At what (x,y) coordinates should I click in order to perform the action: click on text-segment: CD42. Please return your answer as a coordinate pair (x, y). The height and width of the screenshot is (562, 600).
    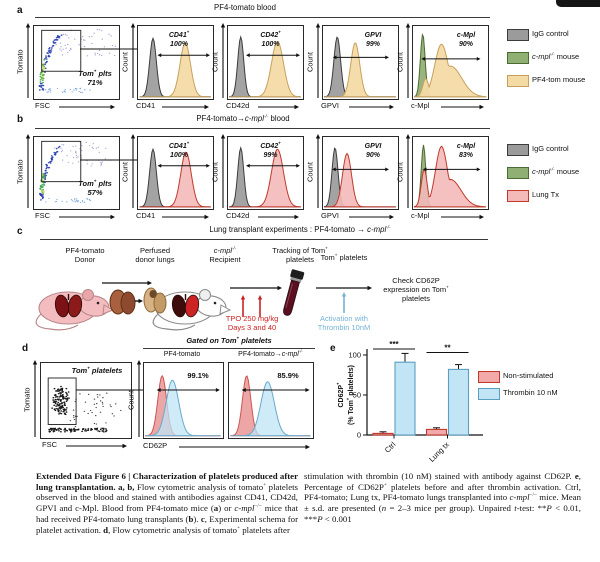
    Looking at the image, I should click on (269, 146).